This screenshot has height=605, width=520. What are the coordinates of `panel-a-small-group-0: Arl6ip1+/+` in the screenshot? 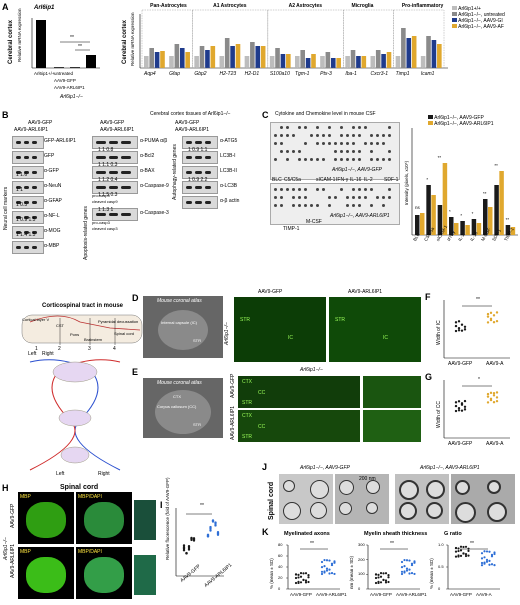 It's located at (44, 74).